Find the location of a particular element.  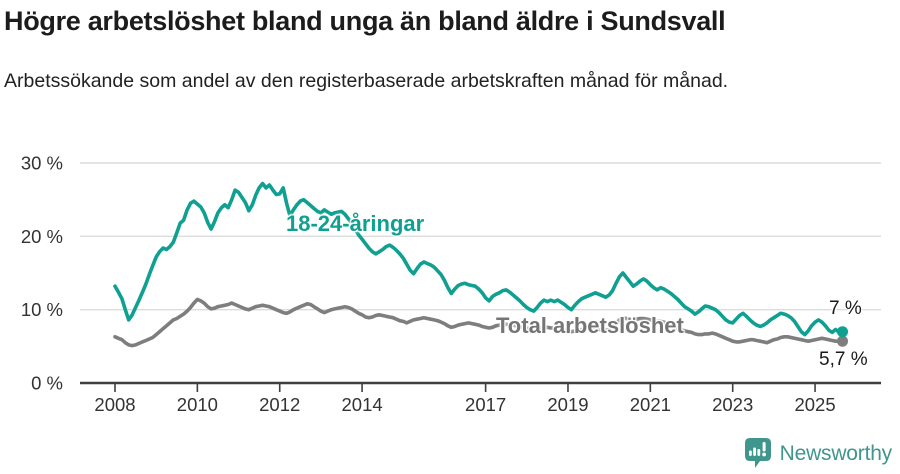

newsworthy-wordmark: Newsworthy is located at coordinates (836, 453).